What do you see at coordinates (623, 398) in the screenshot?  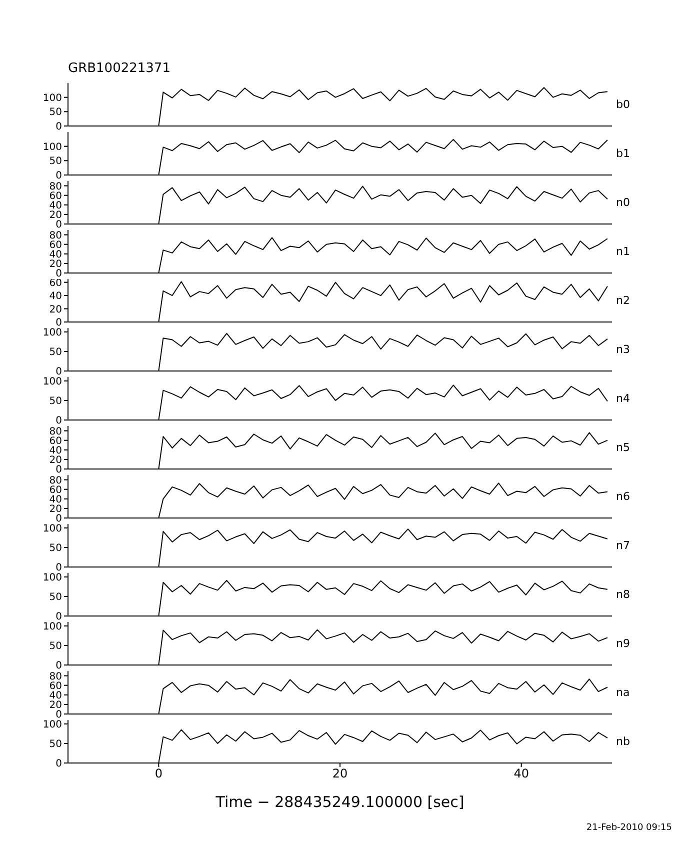 I see `series-label: n4` at bounding box center [623, 398].